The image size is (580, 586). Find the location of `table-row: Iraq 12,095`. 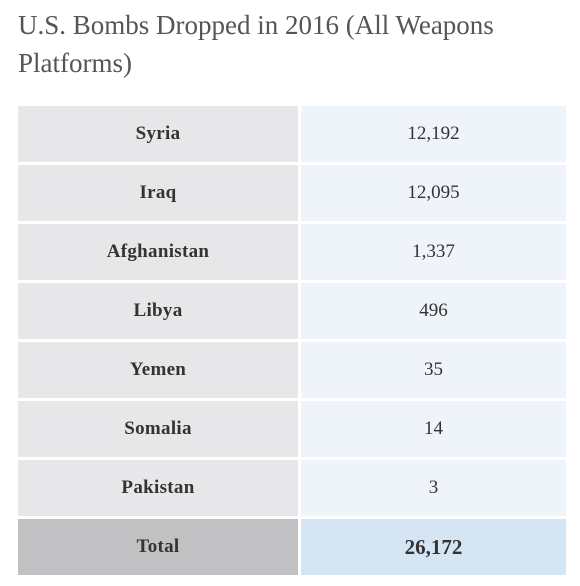

table-row: Iraq 12,095 is located at coordinates (292, 193).